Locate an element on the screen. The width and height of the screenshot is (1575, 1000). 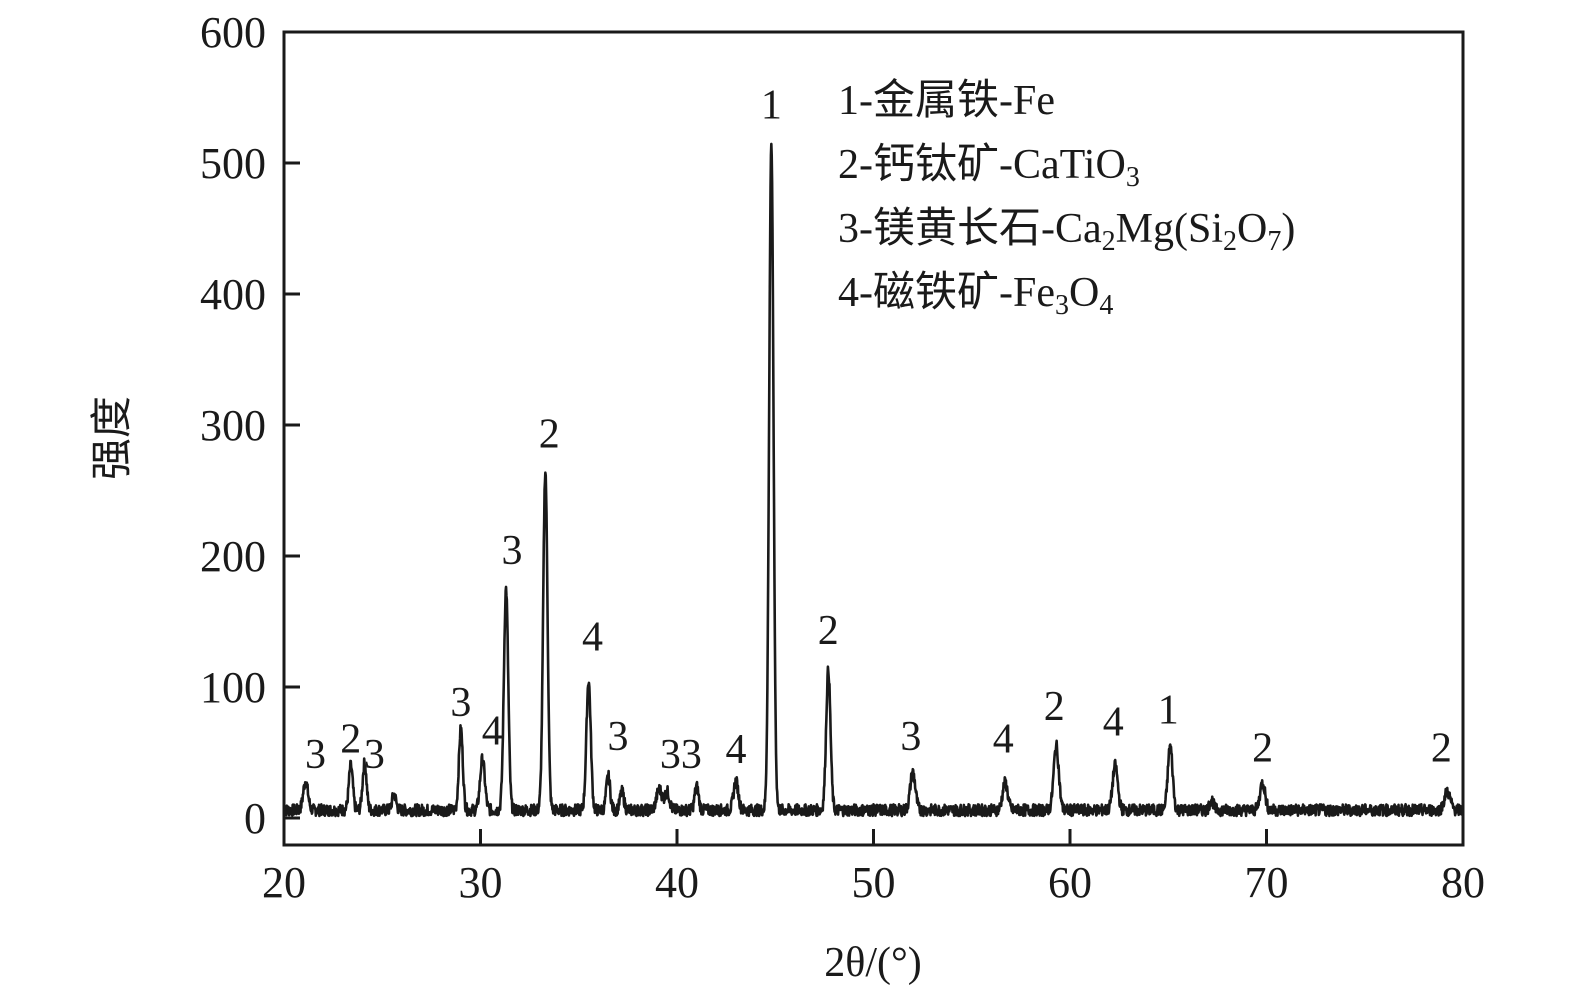
x-tick-label: 20 is located at coordinates (284, 882).